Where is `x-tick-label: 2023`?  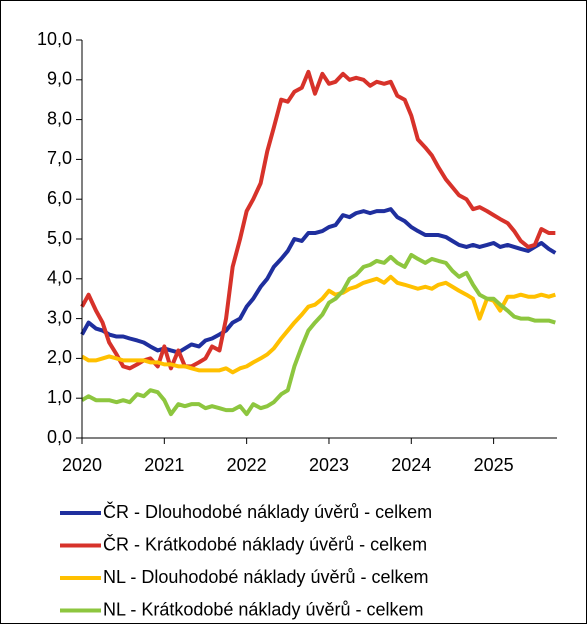 x-tick-label: 2023 is located at coordinates (329, 465).